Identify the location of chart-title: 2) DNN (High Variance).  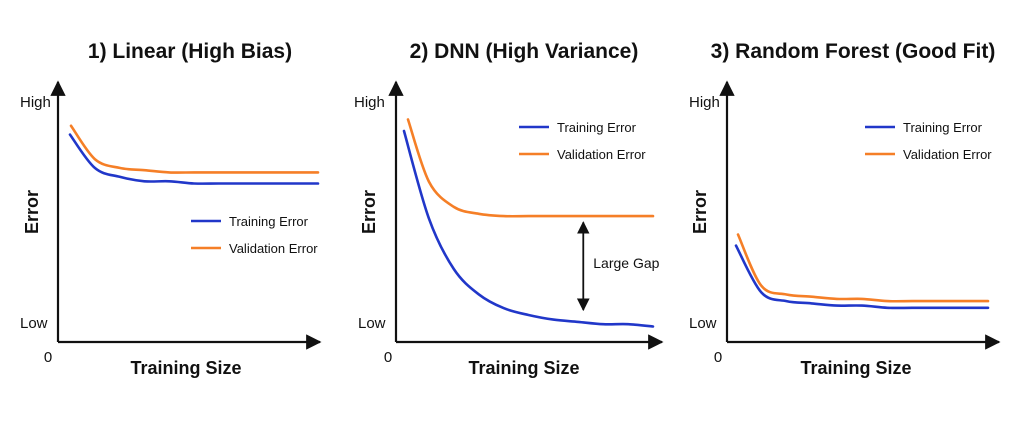
(524, 51).